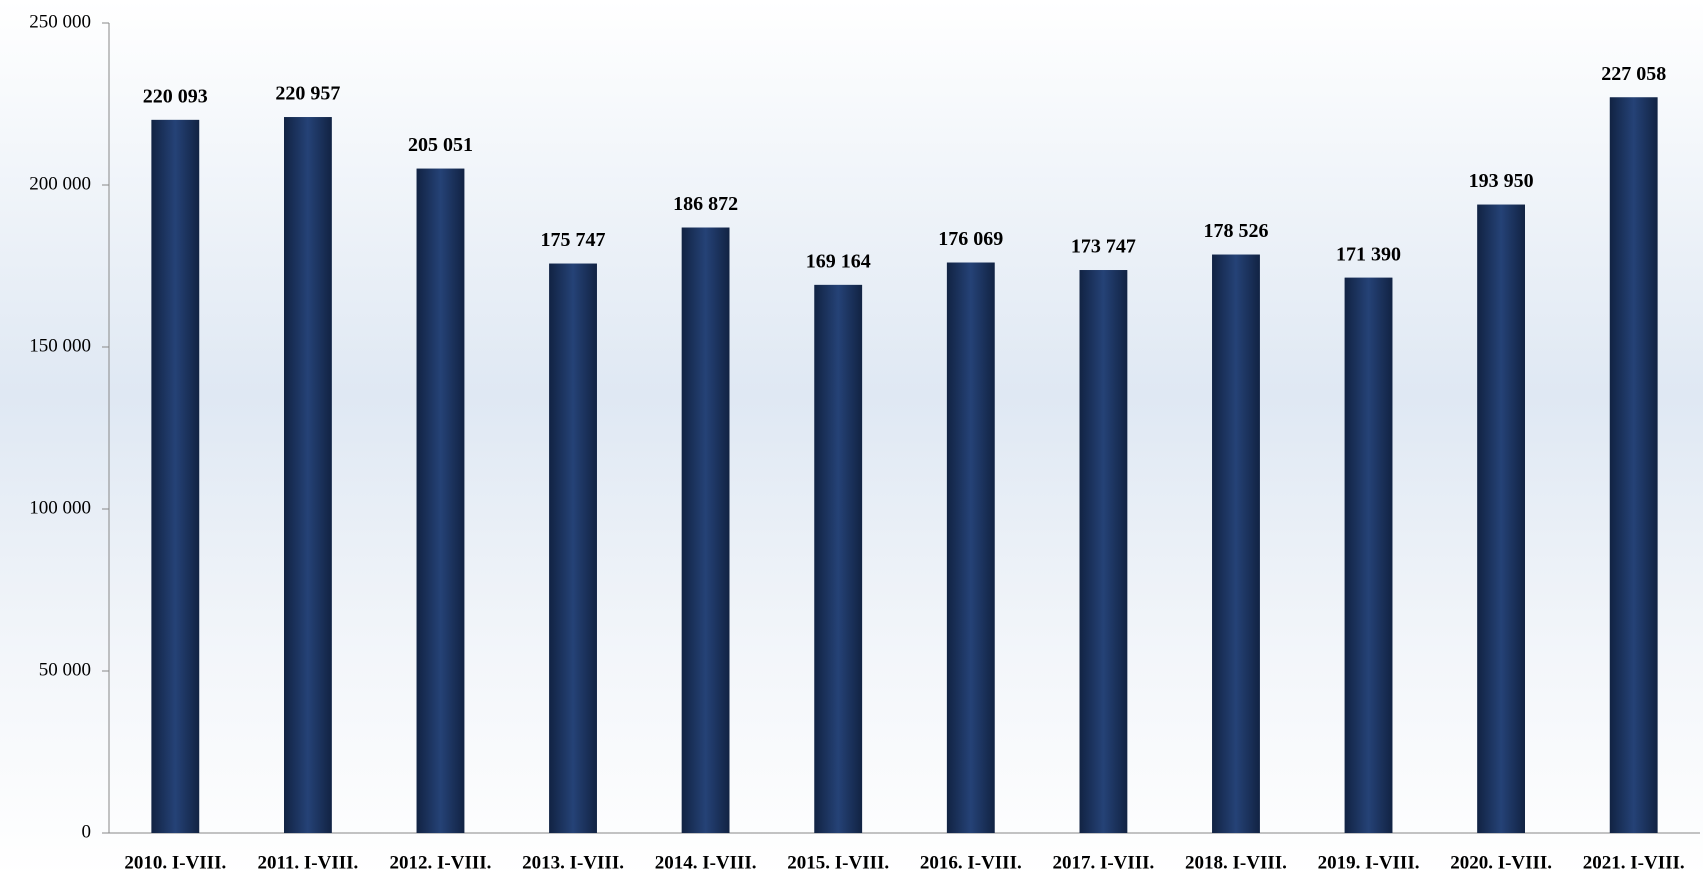 The width and height of the screenshot is (1703, 877). I want to click on y-tick-label: 250 000, so click(60, 21).